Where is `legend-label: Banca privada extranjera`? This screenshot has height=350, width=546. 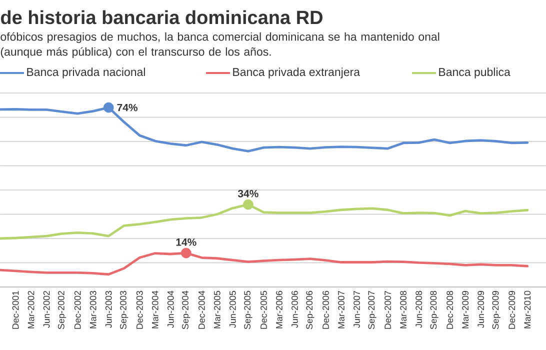 legend-label: Banca privada extranjera is located at coordinates (296, 73).